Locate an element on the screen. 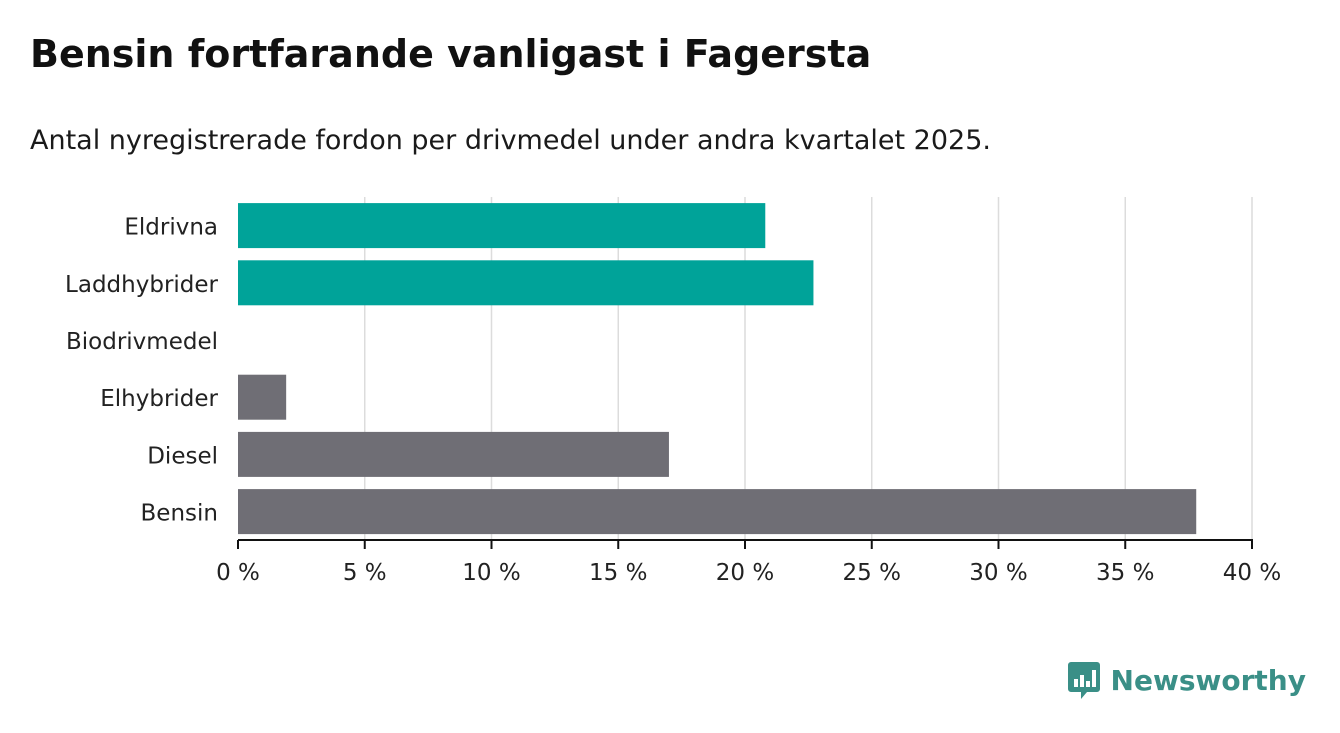  category-label: Bensin is located at coordinates (179, 514).